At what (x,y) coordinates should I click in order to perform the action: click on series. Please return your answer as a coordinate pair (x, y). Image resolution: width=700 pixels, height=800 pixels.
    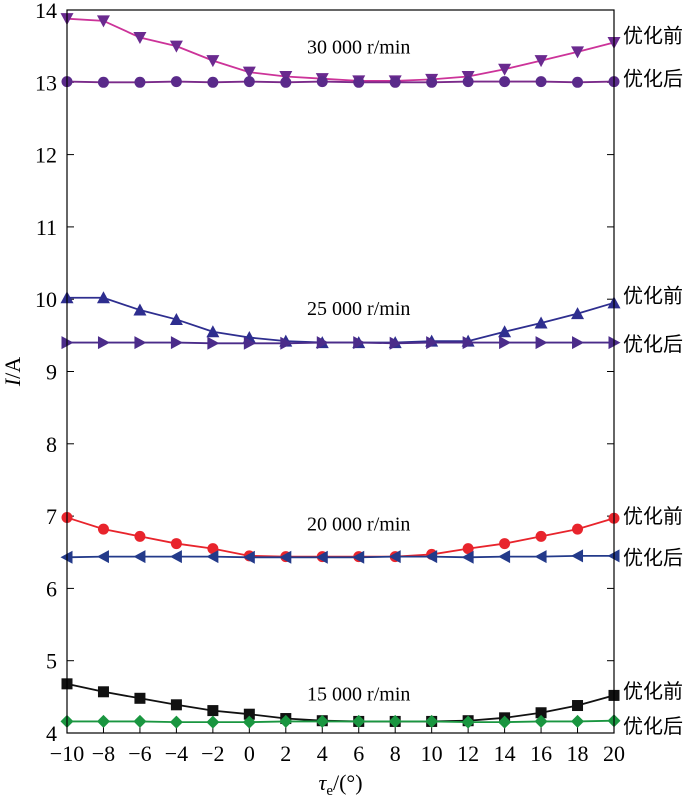
    Looking at the image, I should click on (340, 556).